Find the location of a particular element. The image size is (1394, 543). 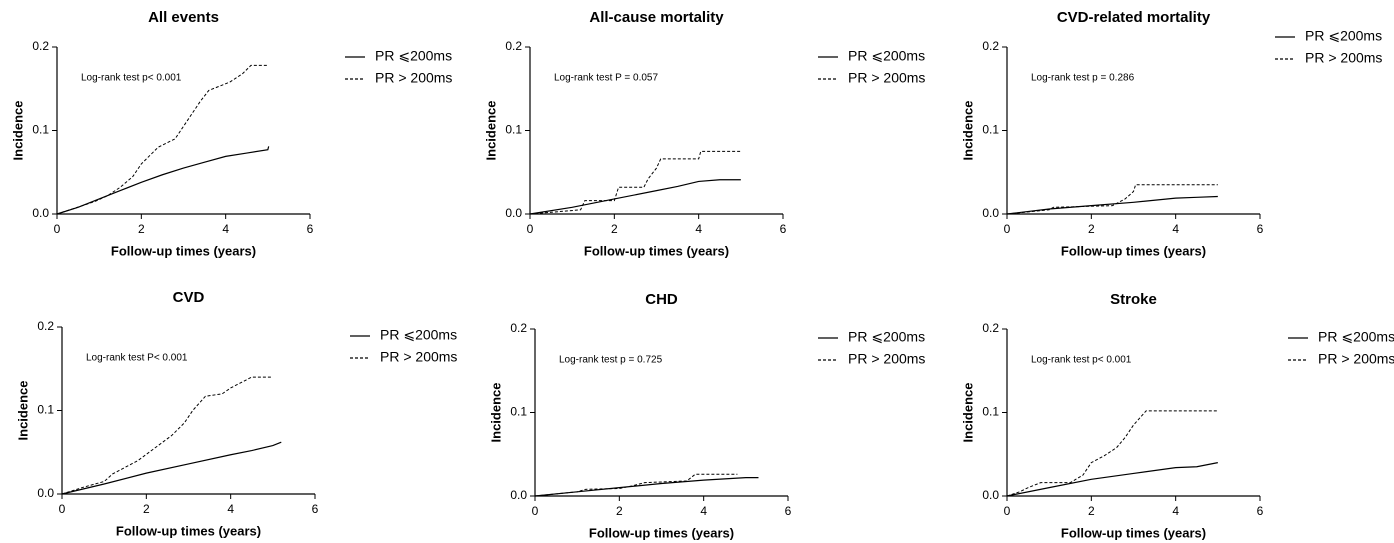

panel-title: Stroke is located at coordinates (1133, 299).